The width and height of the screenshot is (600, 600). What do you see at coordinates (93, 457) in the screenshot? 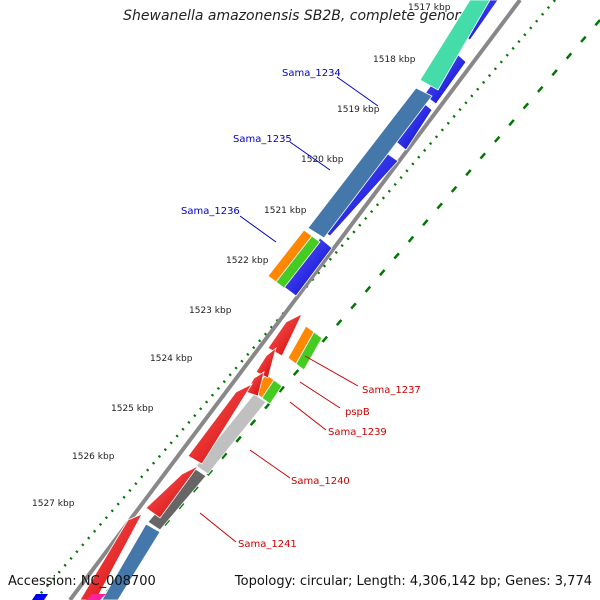
I see `scale-label: 1526 kbp` at bounding box center [93, 457].